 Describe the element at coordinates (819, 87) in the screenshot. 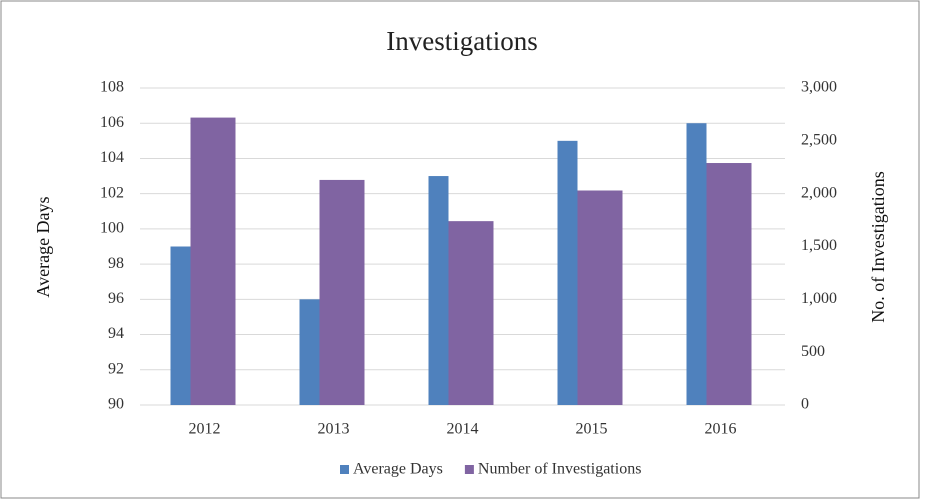

I see `y2-tick-label: 3,000` at that location.